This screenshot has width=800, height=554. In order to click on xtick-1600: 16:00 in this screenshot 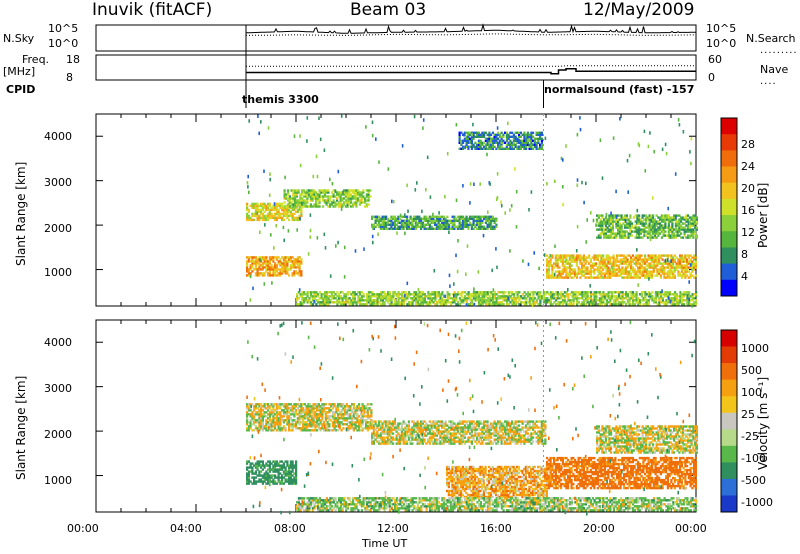, I will do `click(496, 528)`.